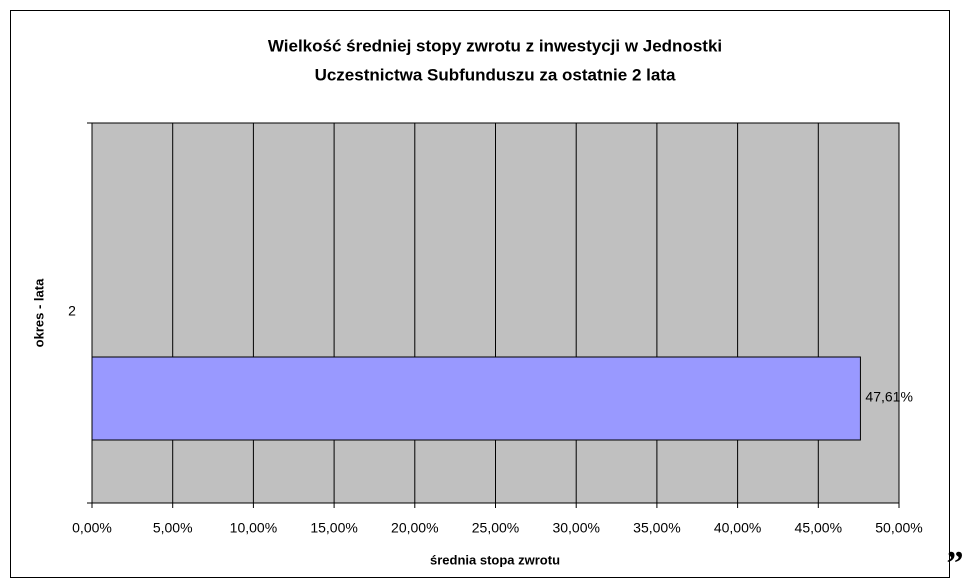  I want to click on x-tick-label: 35,00%, so click(656, 528).